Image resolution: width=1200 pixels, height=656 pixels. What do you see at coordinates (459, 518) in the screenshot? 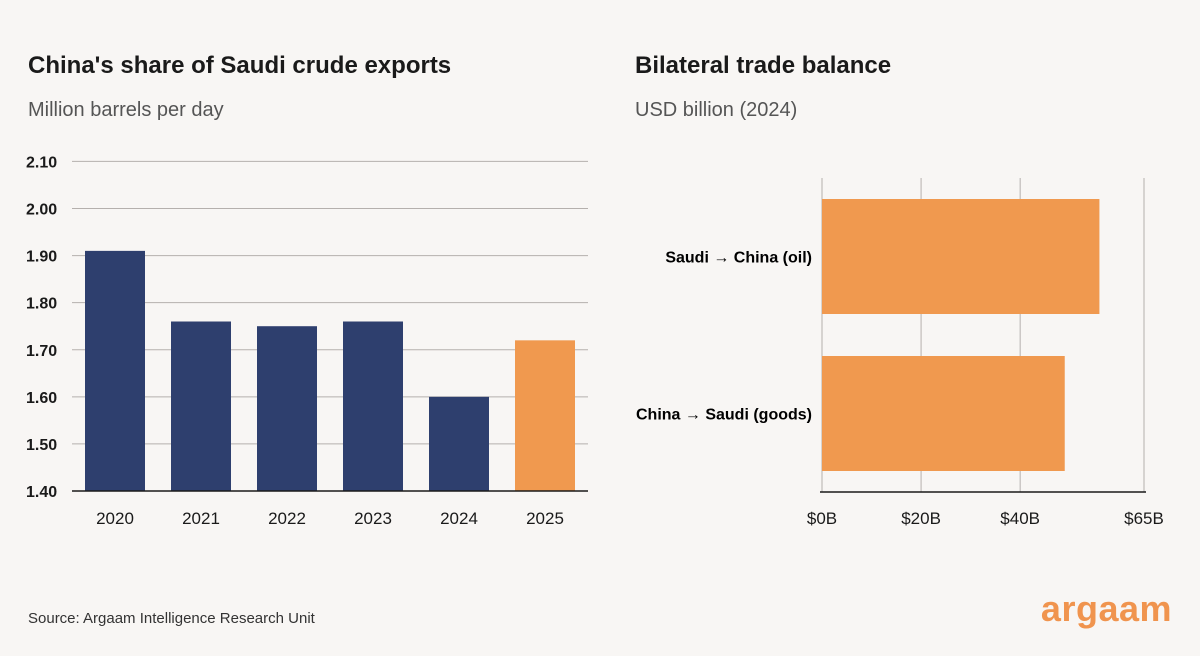
I see `x-tick-label: 2024` at bounding box center [459, 518].